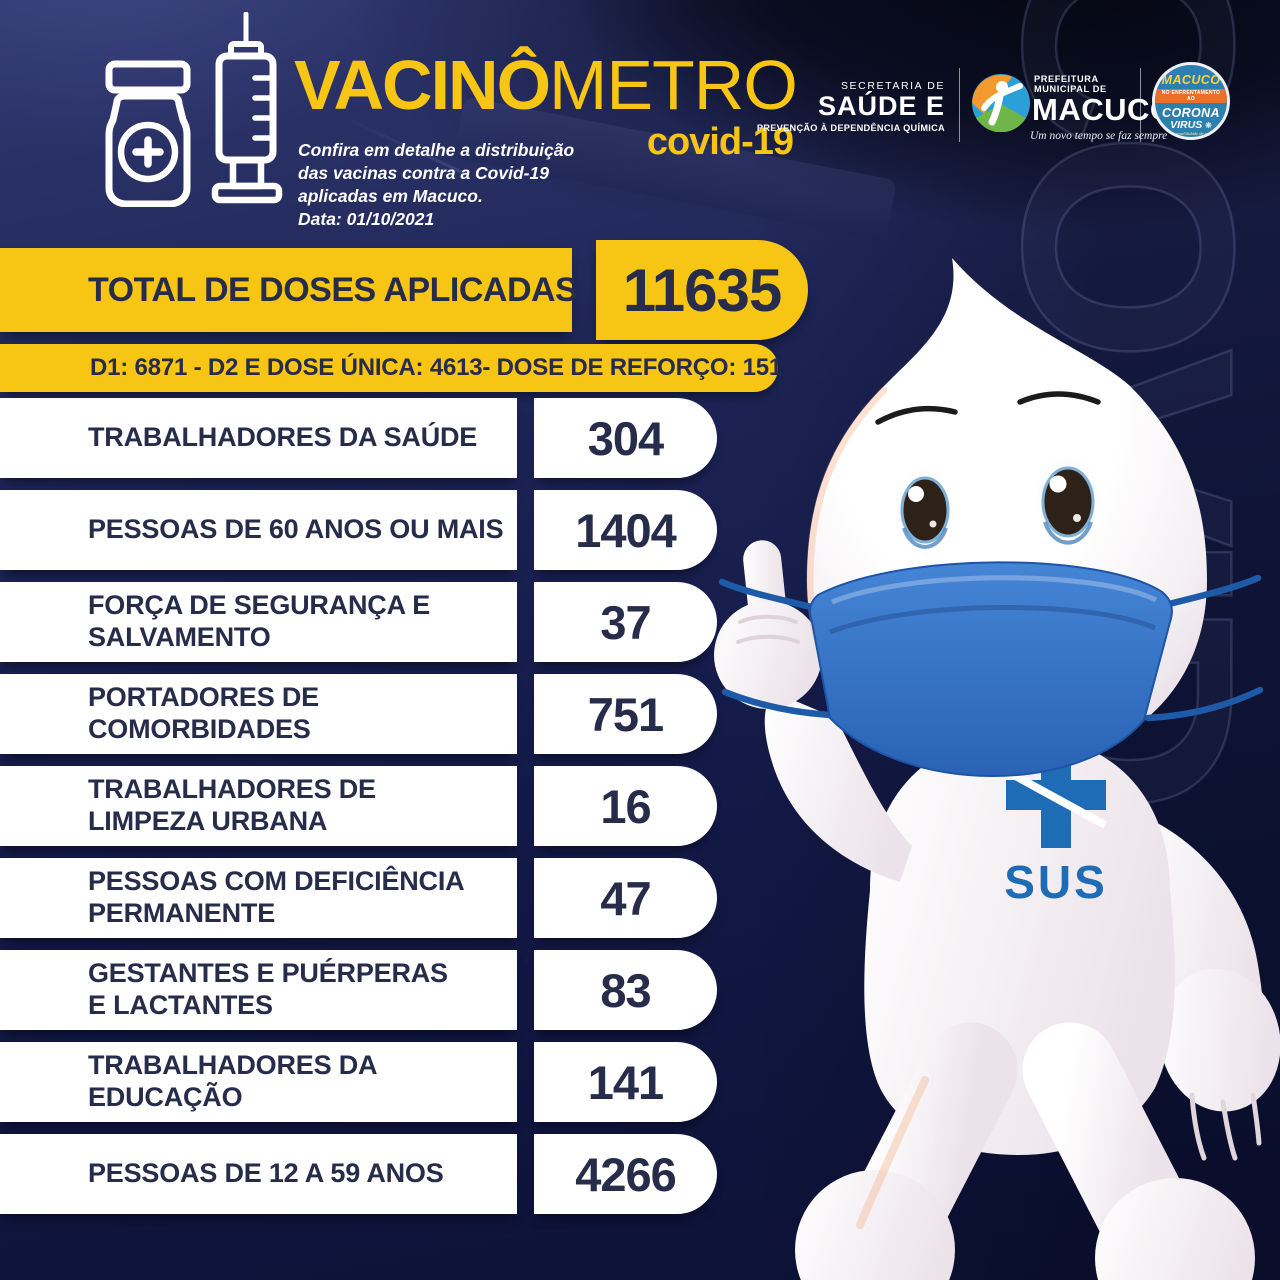  I want to click on row-label: PESSOAS DE 12 A 59 ANOS, so click(258, 1174).